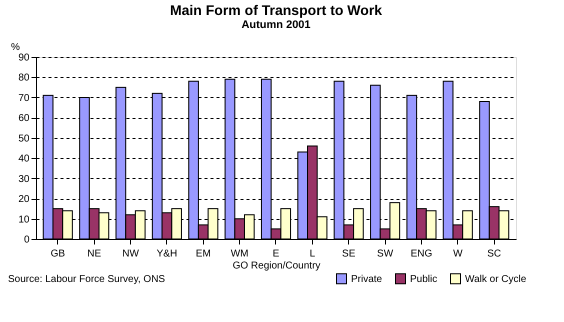 This screenshot has width=564, height=322. Describe the element at coordinates (24, 78) in the screenshot. I see `y-tick-label: 80` at that location.